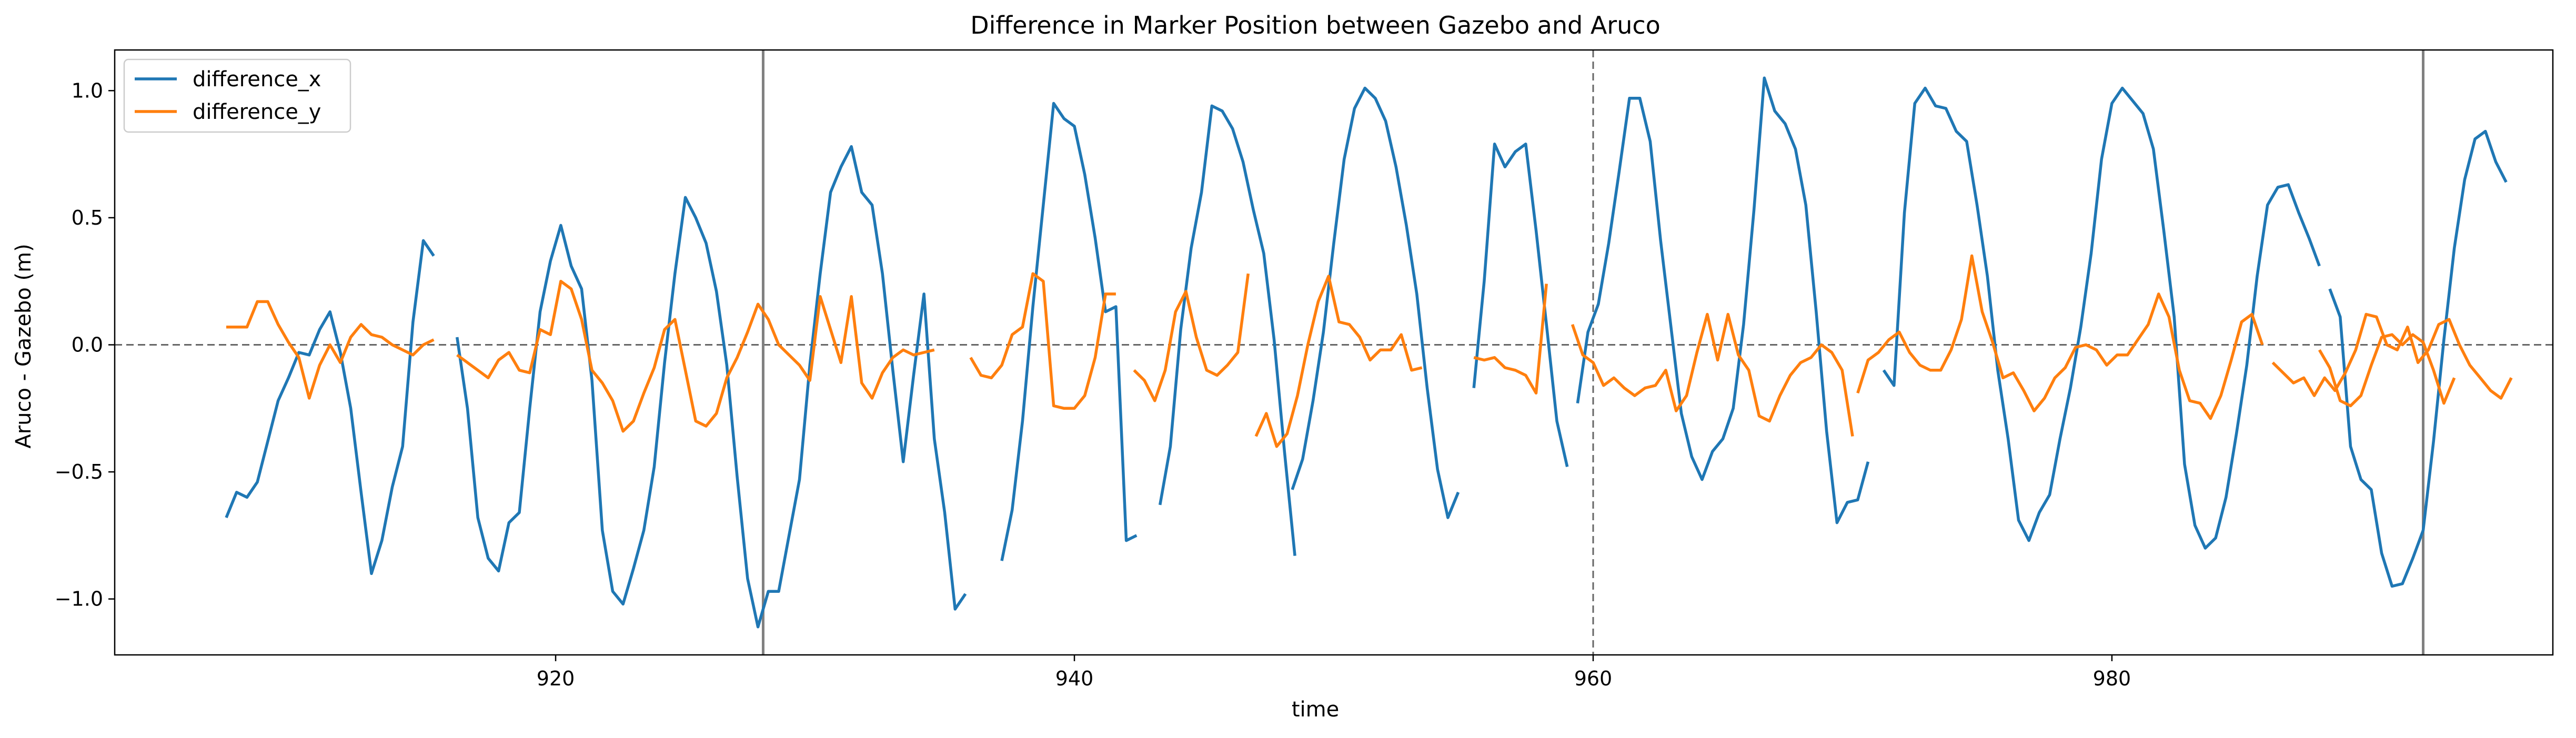 The height and width of the screenshot is (738, 2576). I want to click on x-axis-label: time, so click(1315, 709).